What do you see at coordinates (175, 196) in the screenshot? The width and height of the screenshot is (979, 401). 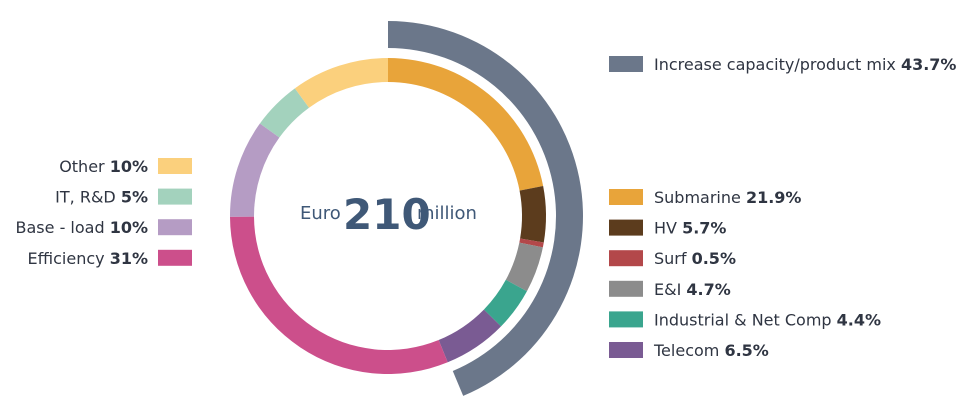 I see `legend-swatch-it-randd` at bounding box center [175, 196].